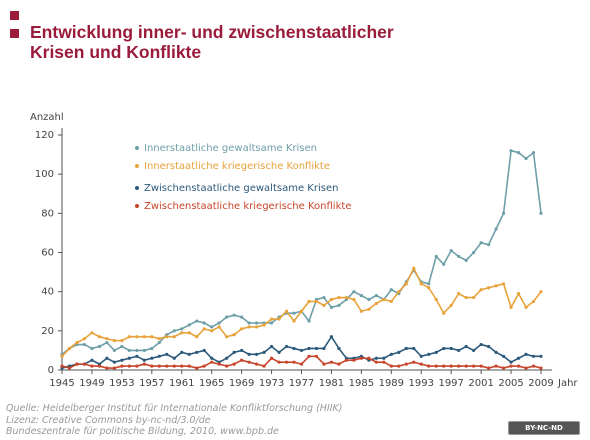 The width and height of the screenshot is (590, 440). Describe the element at coordinates (47, 331) in the screenshot. I see `y-tick-label: 20` at that location.